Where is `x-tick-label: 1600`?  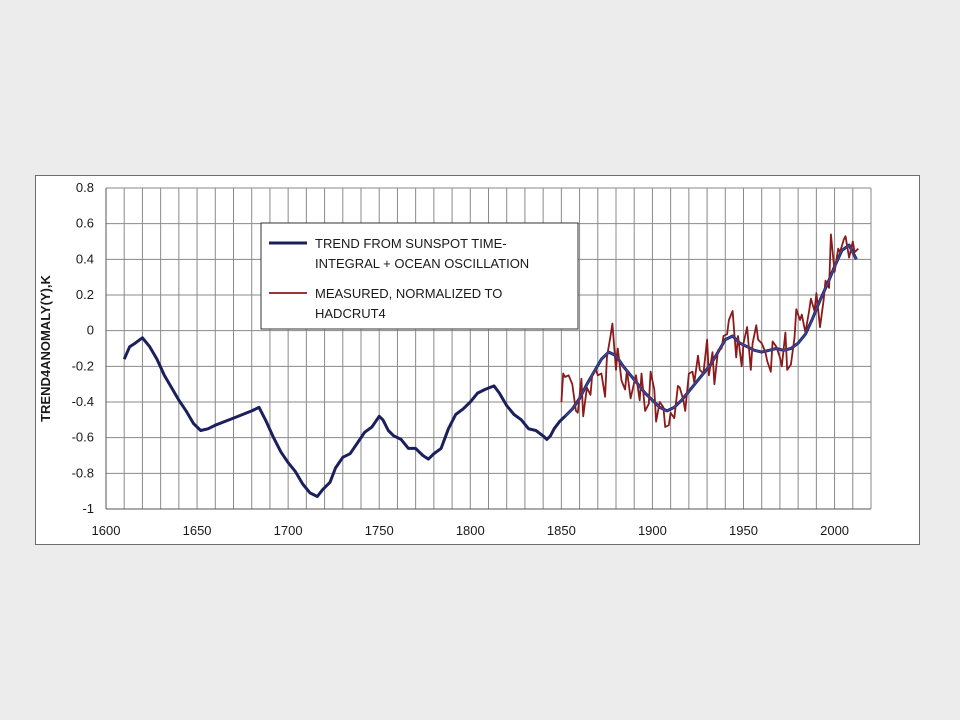 x-tick-label: 1600 is located at coordinates (106, 530).